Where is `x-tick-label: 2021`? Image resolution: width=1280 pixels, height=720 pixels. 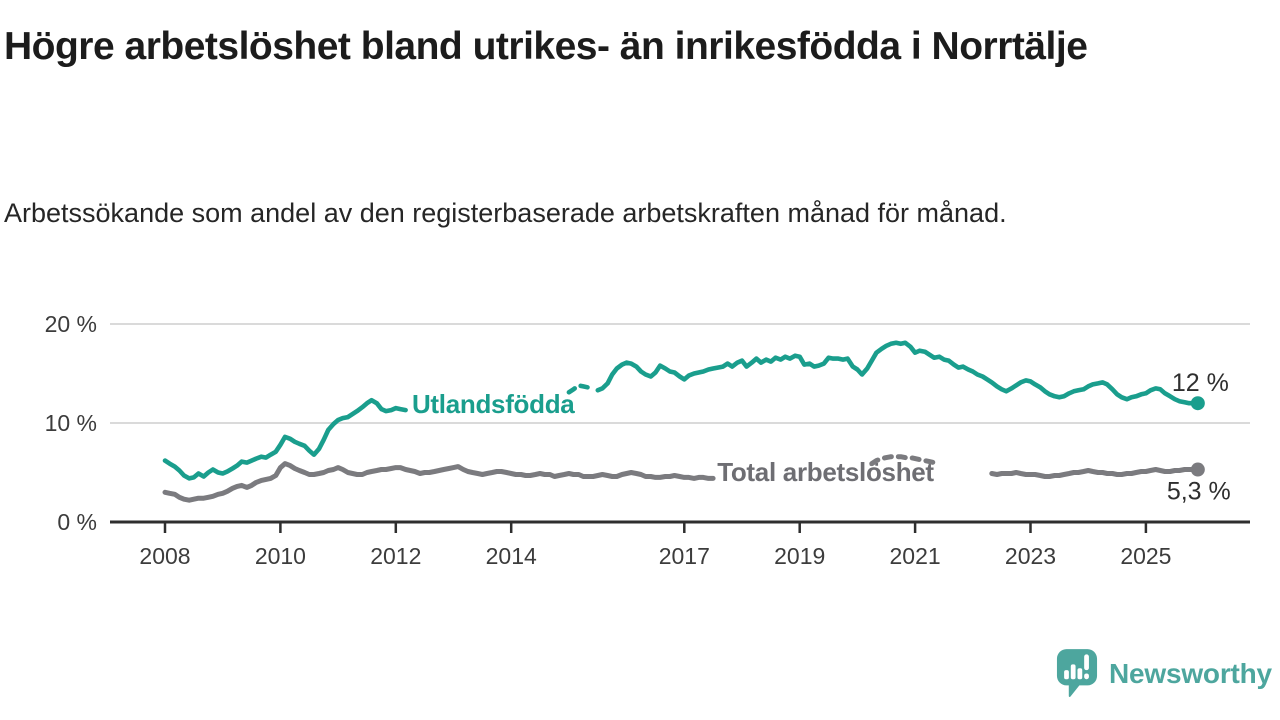
x-tick-label: 2021 is located at coordinates (915, 556).